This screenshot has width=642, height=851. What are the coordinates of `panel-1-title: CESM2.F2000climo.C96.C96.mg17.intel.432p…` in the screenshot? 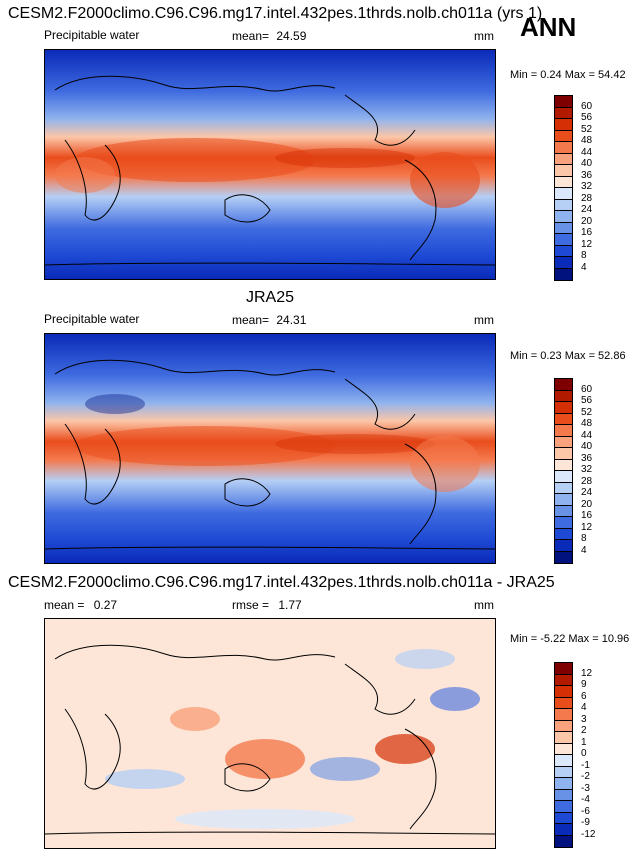 It's located at (275, 13).